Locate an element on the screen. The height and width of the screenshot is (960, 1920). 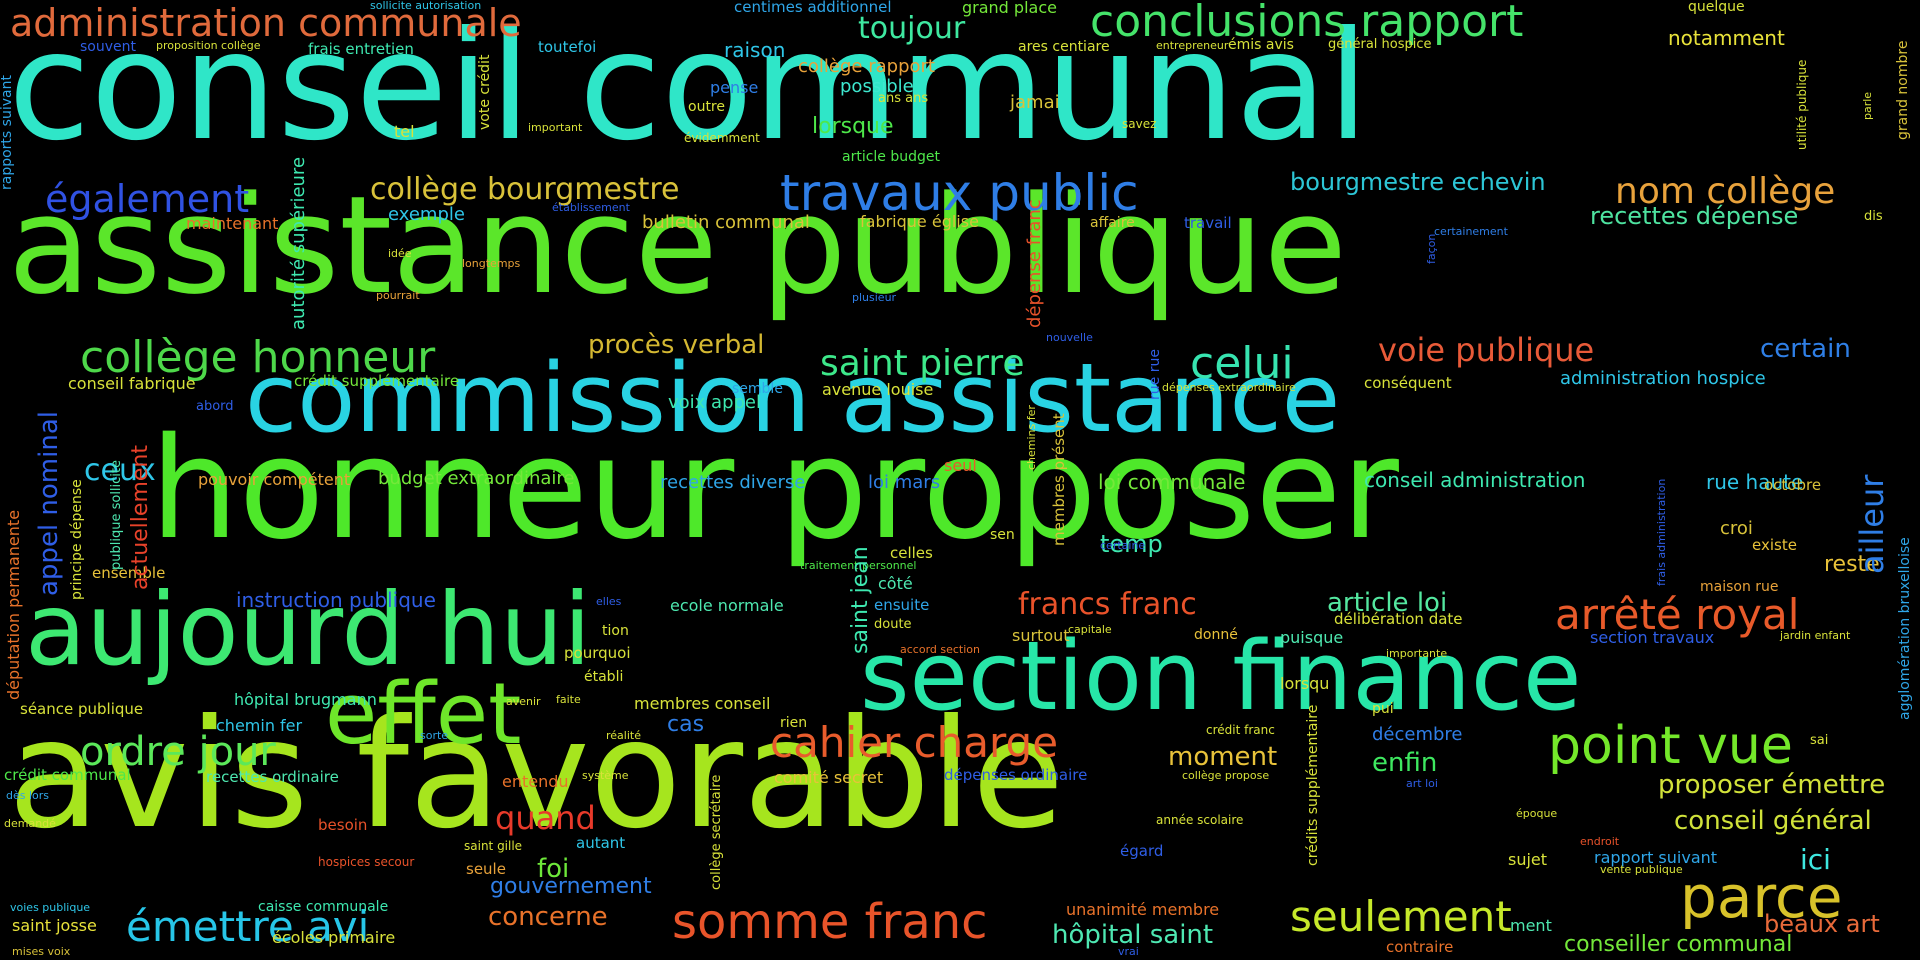
word: sai is located at coordinates (1819, 740).